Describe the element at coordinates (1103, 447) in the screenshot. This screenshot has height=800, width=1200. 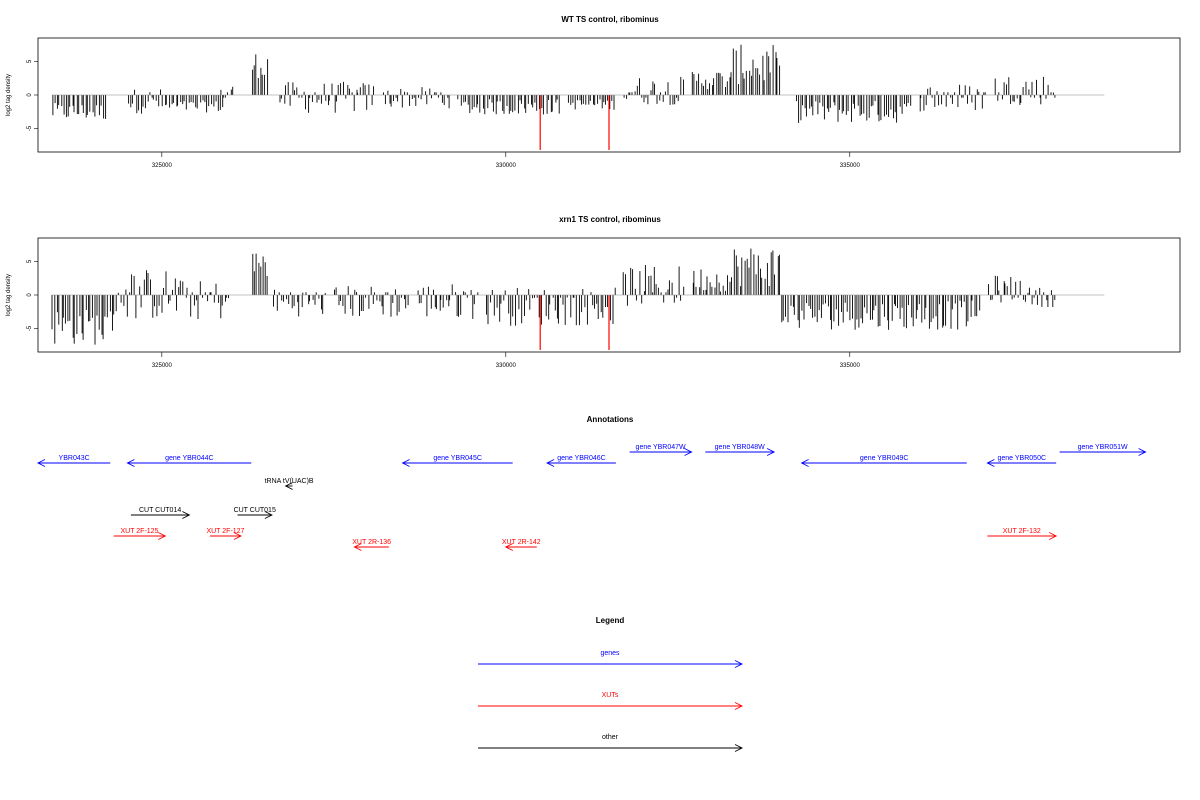
I see `annotation-label: gene YBR051W` at that location.